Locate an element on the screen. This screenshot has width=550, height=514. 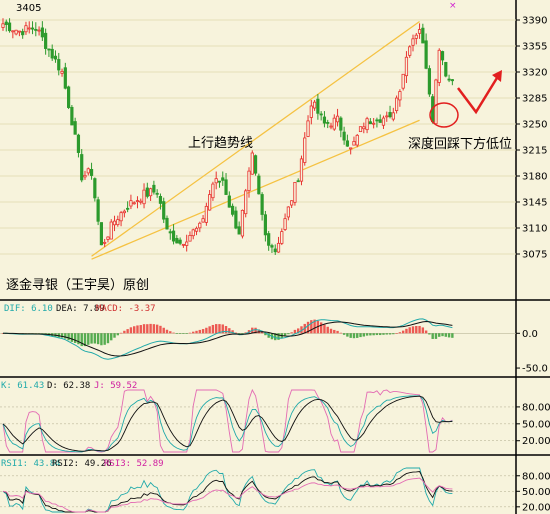
y-tick-label: 3110 is located at coordinates (534, 229).